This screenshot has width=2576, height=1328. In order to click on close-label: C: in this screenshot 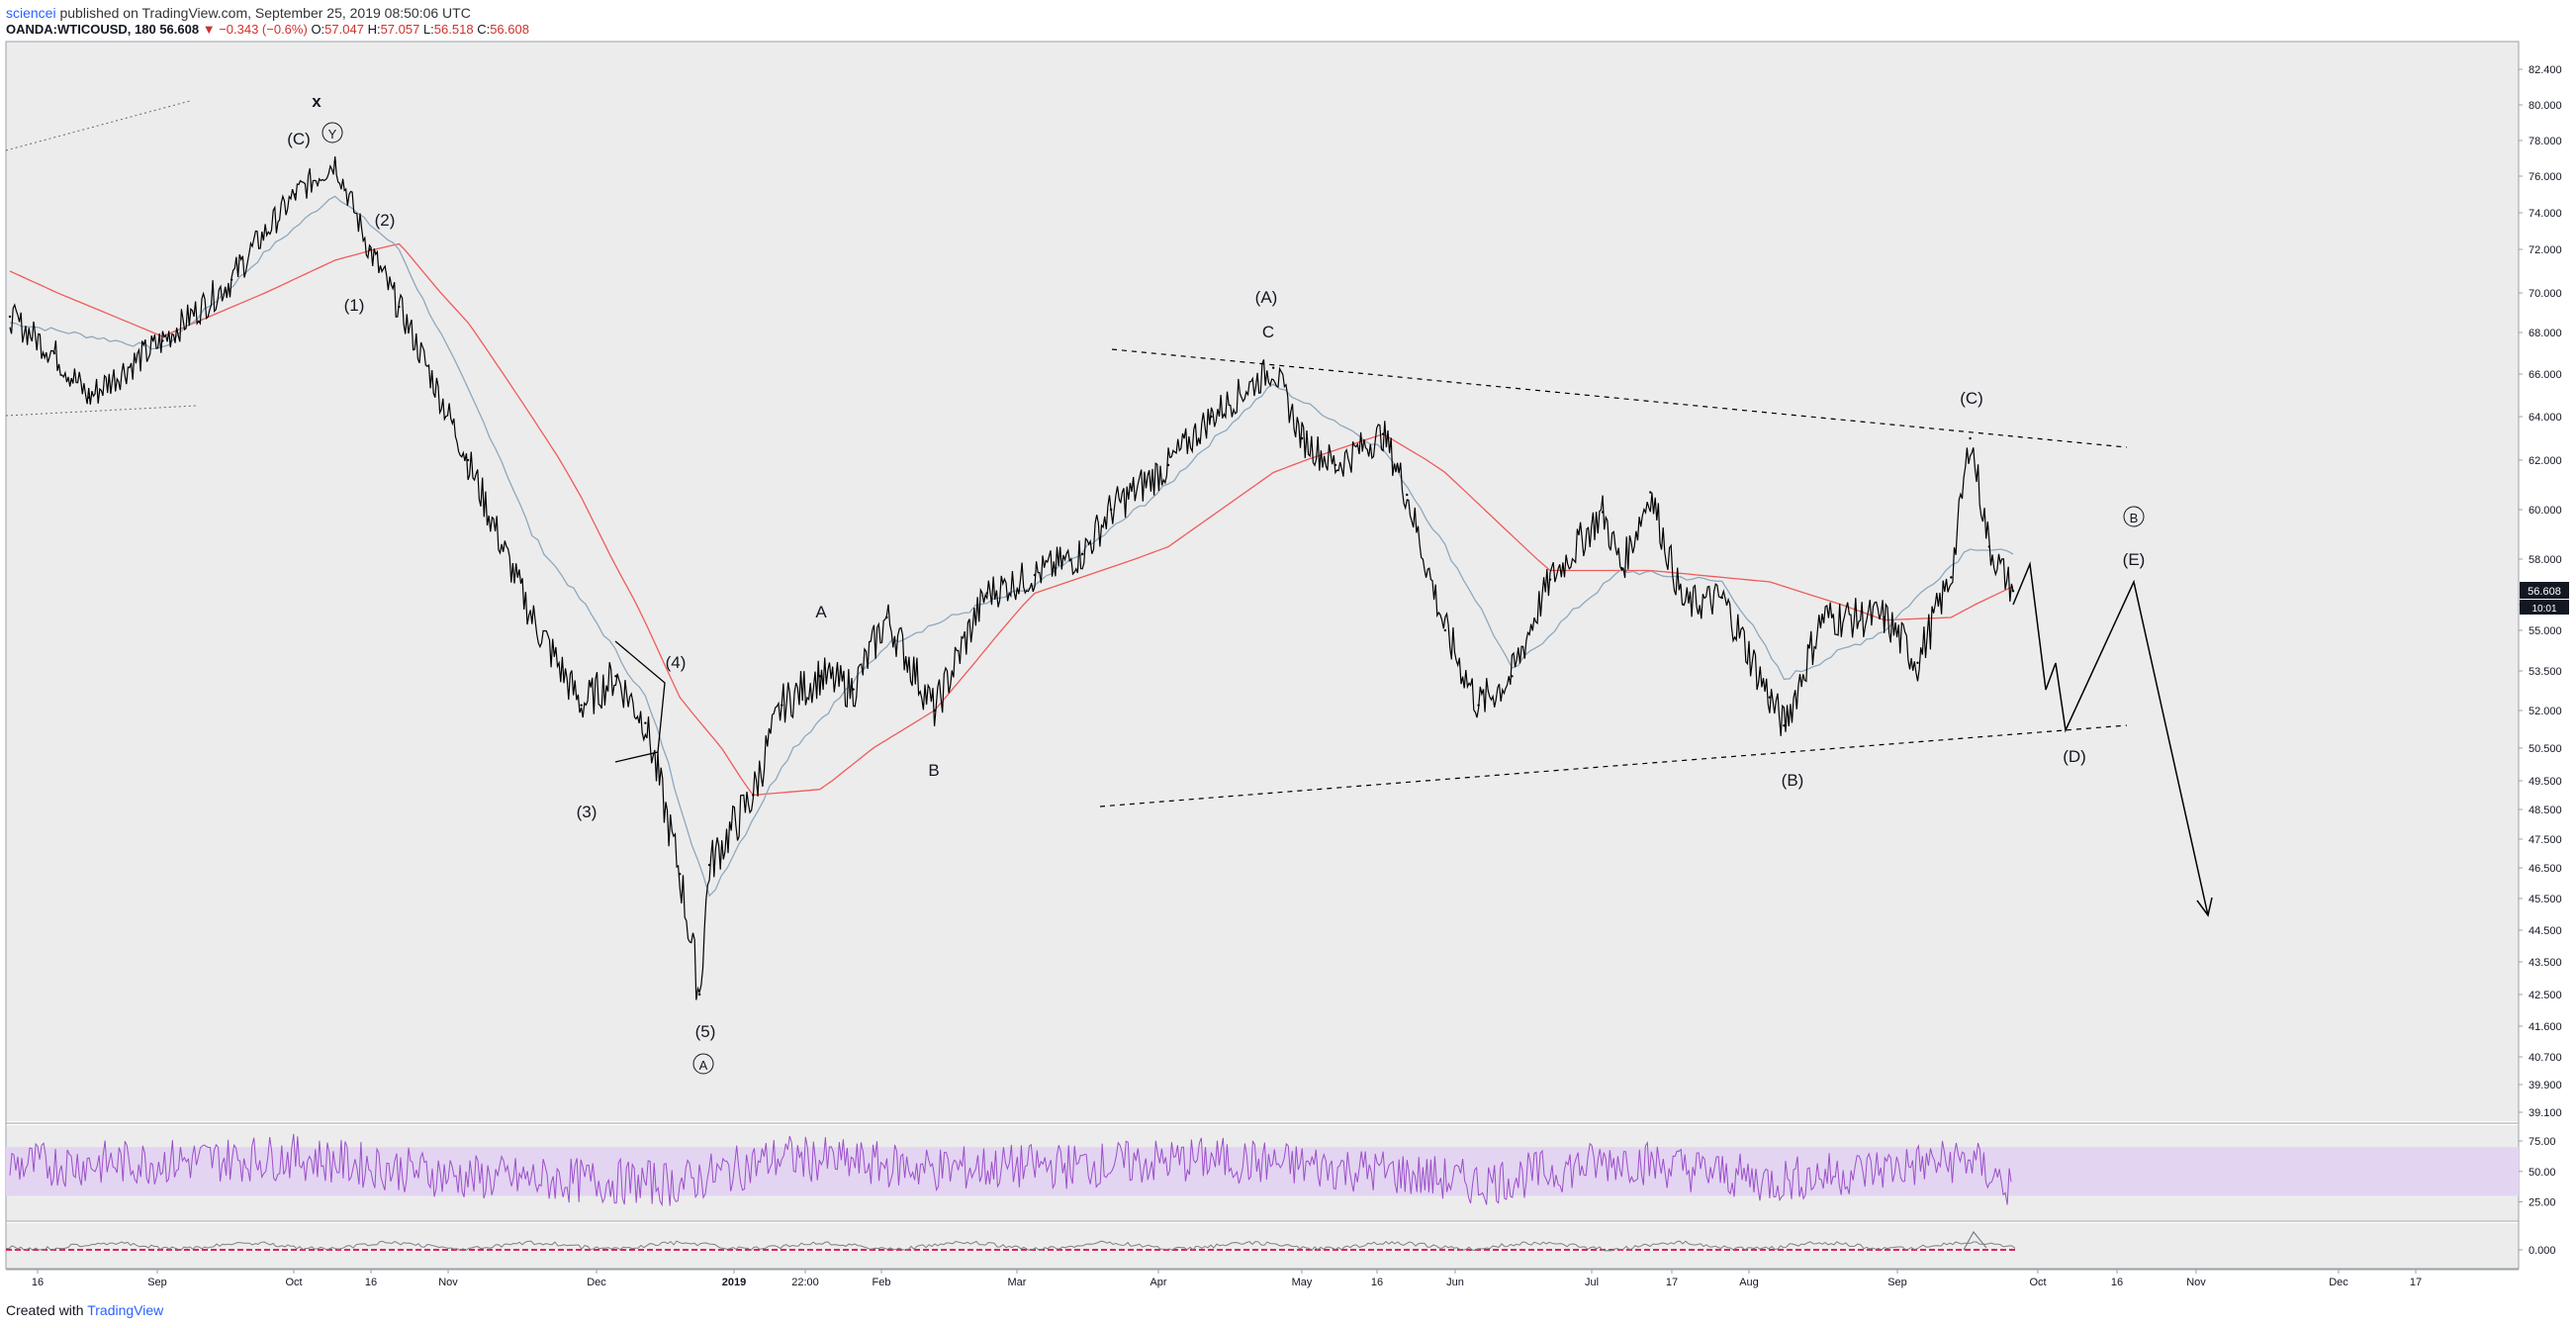, I will do `click(484, 29)`.